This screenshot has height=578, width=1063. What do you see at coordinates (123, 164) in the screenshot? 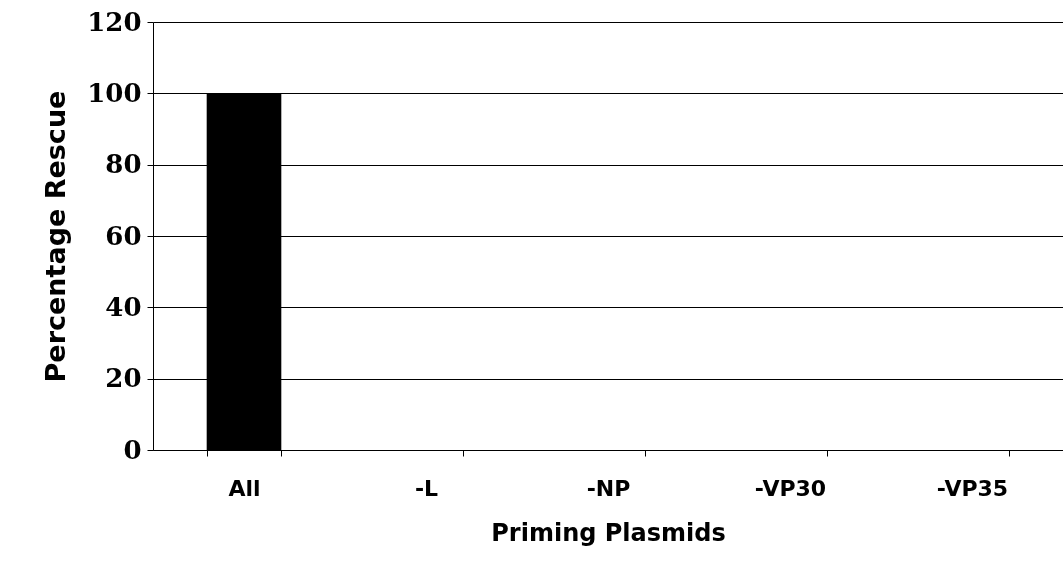
I see `y-tick-label: 80` at bounding box center [123, 164].